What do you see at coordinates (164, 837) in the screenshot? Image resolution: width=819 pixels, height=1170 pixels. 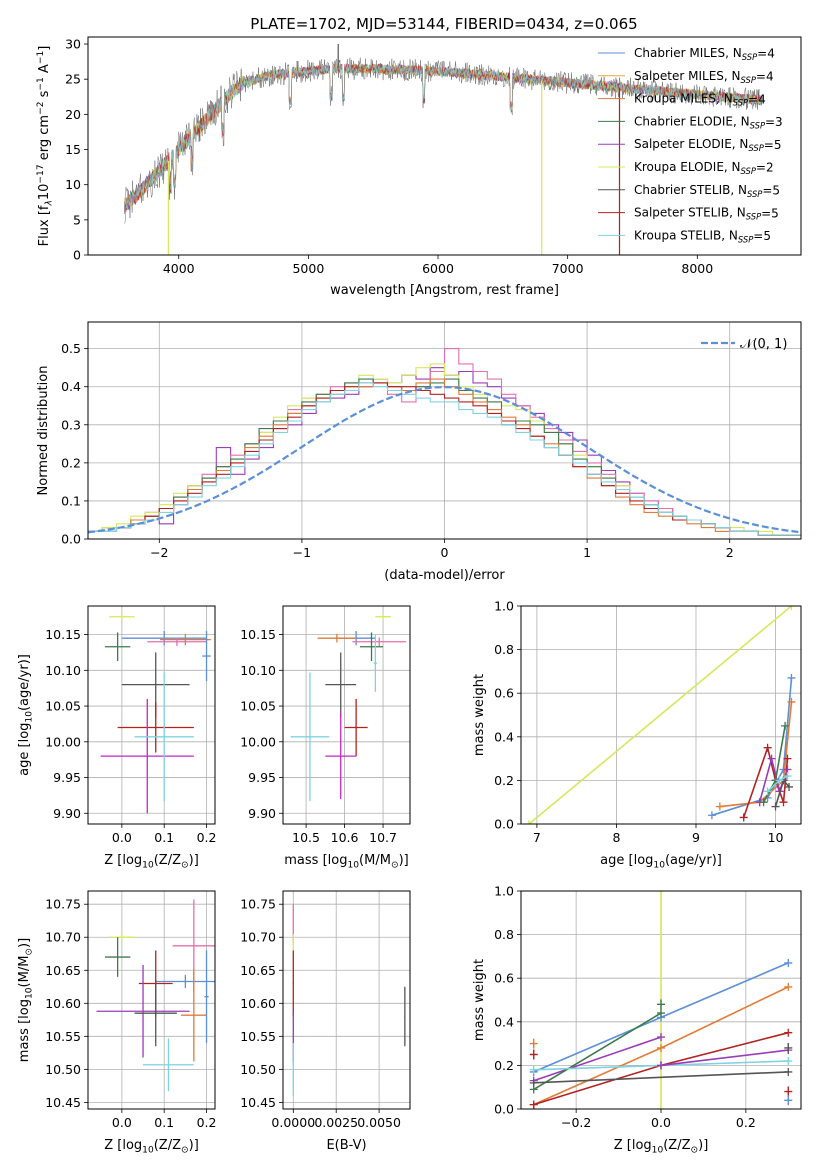 I see `age_vs_Z-xtick-label: 0.1` at bounding box center [164, 837].